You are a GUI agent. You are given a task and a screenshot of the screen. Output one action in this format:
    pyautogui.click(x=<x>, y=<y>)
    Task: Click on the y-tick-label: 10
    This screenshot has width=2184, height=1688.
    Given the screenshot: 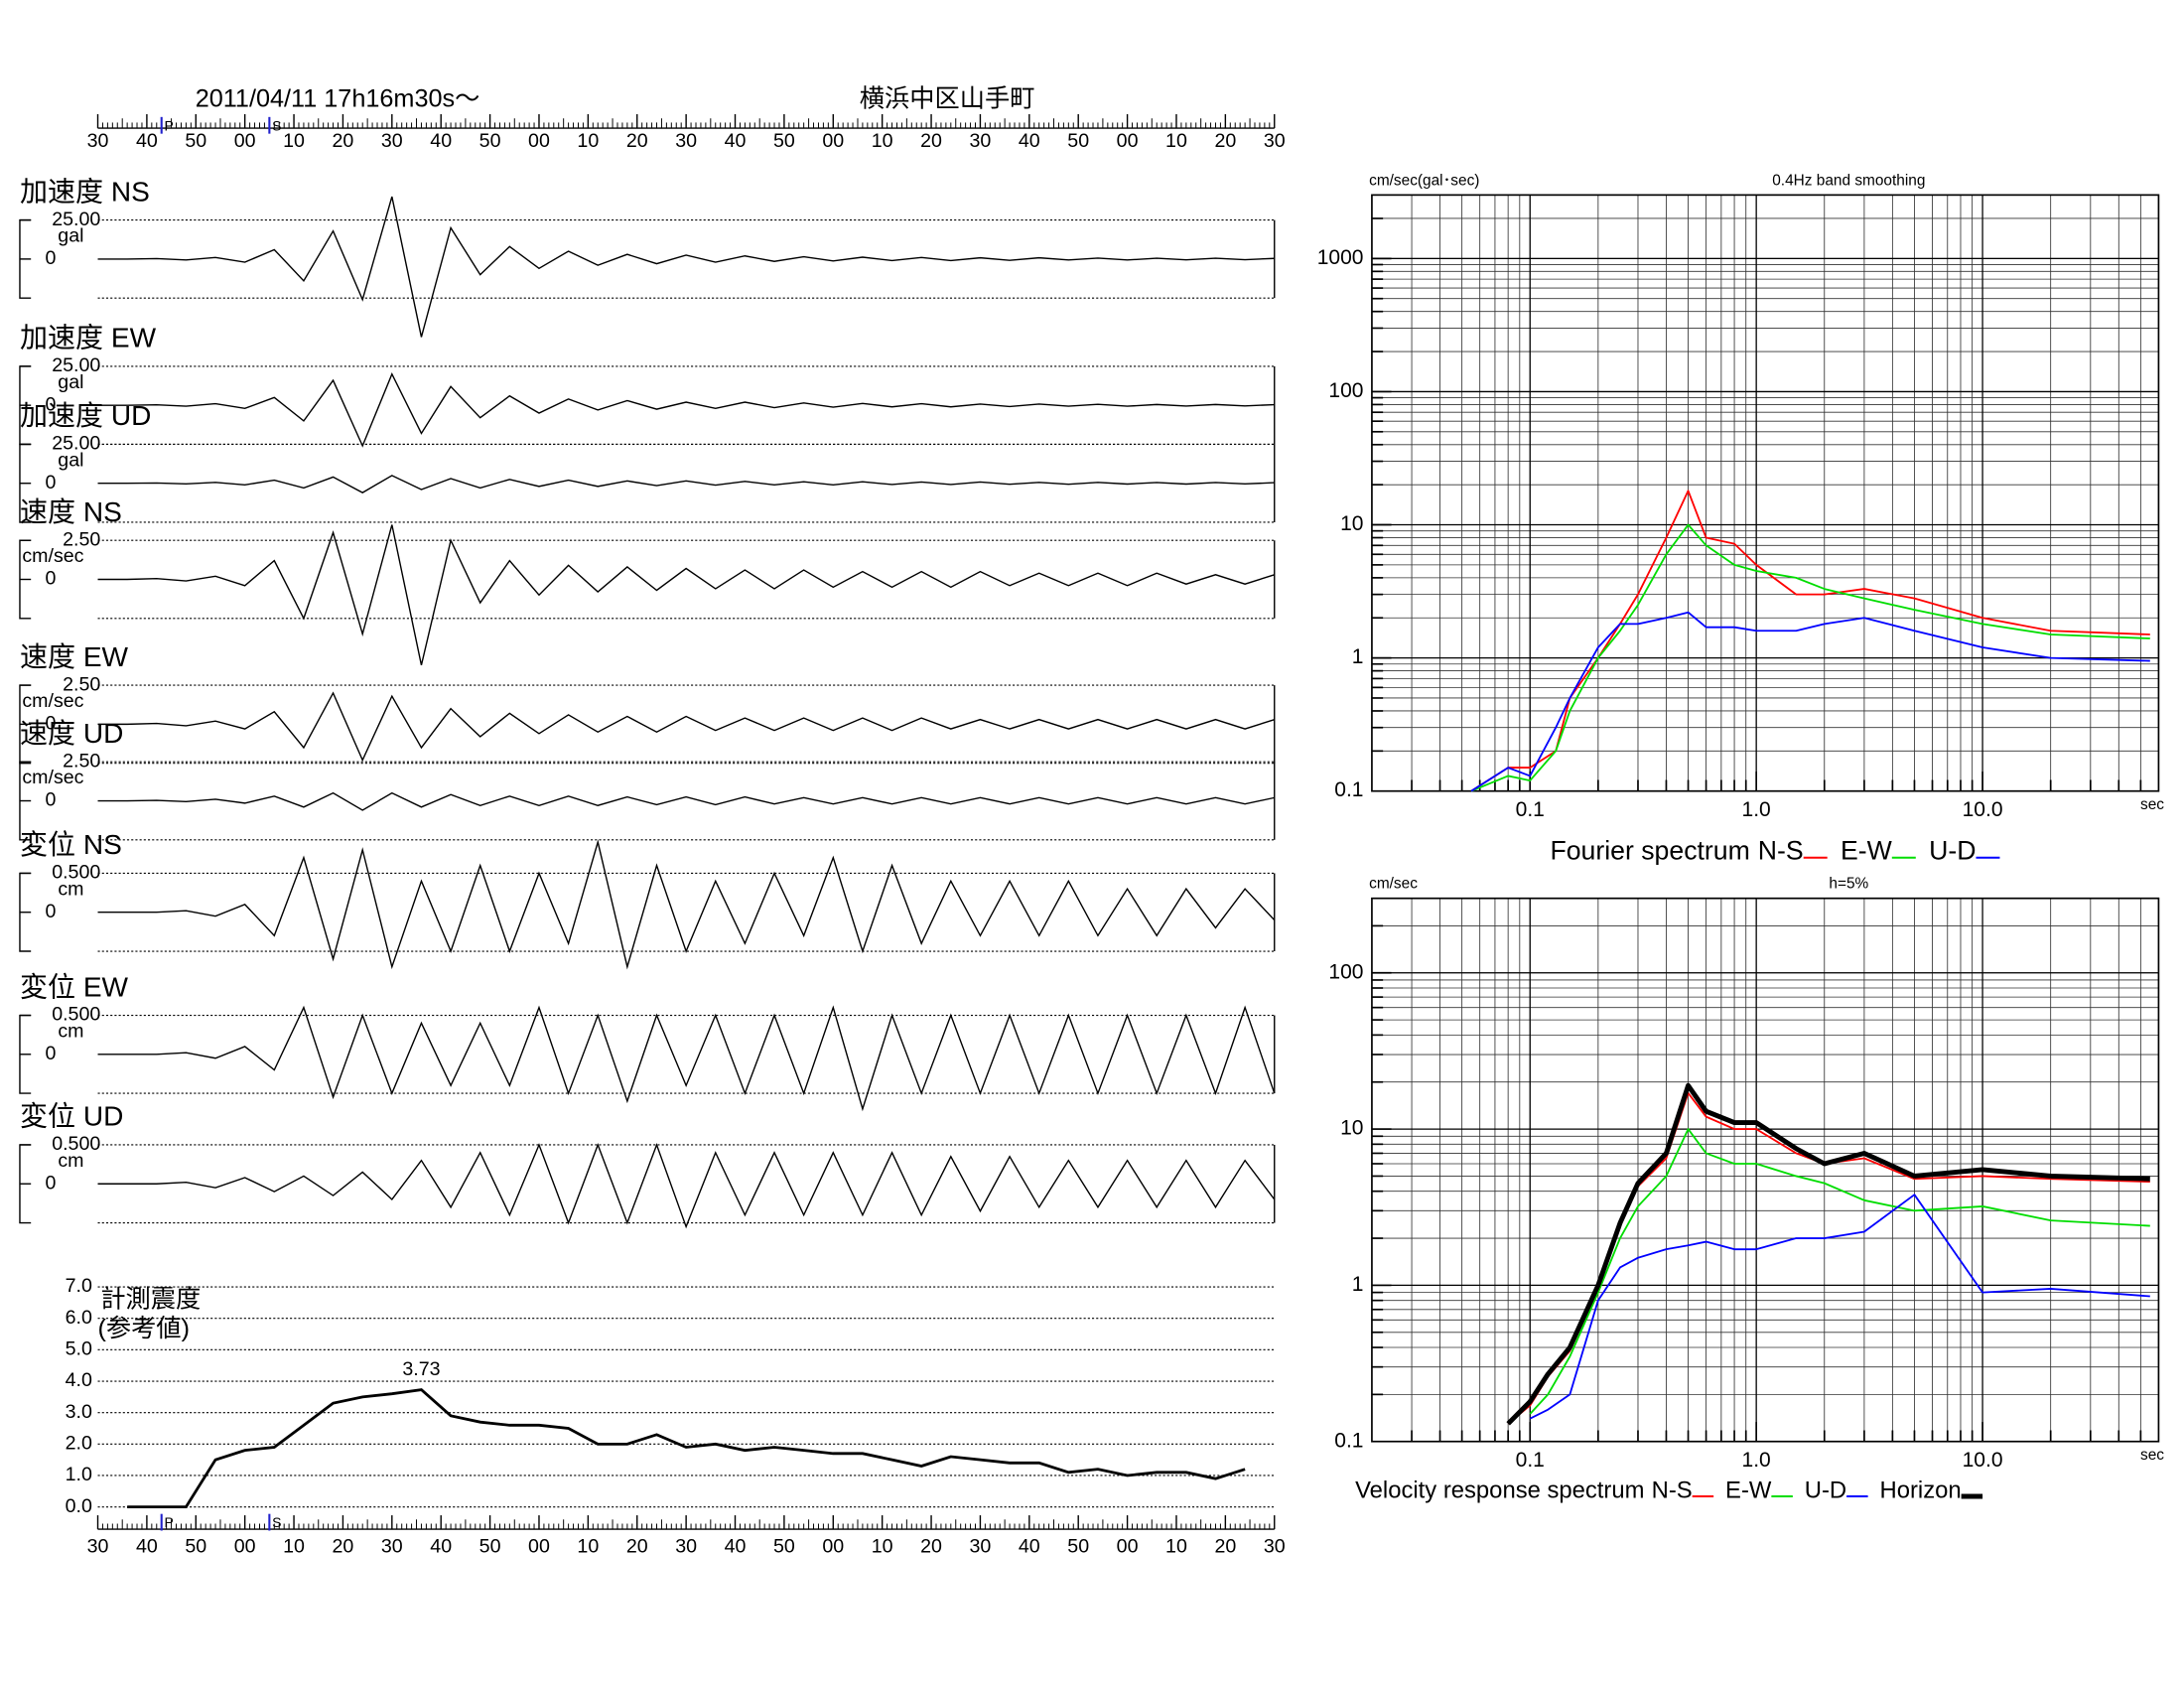 What is the action you would take?
    pyautogui.click(x=1351, y=523)
    